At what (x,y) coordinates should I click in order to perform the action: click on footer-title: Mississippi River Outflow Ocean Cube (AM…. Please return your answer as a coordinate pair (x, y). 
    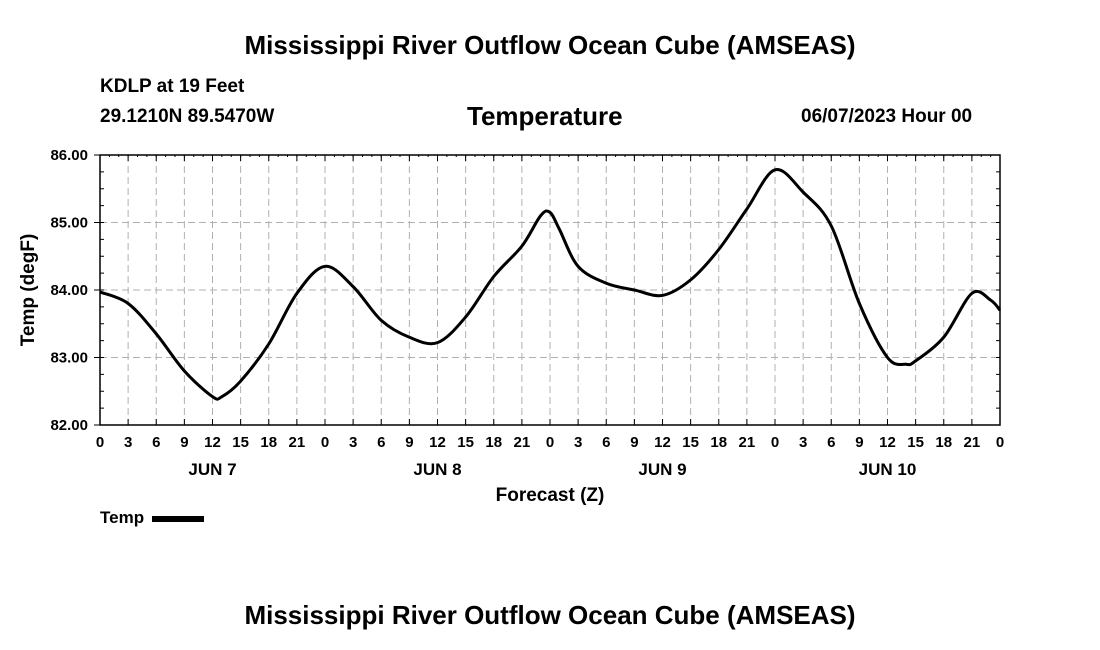
    Looking at the image, I should click on (550, 615).